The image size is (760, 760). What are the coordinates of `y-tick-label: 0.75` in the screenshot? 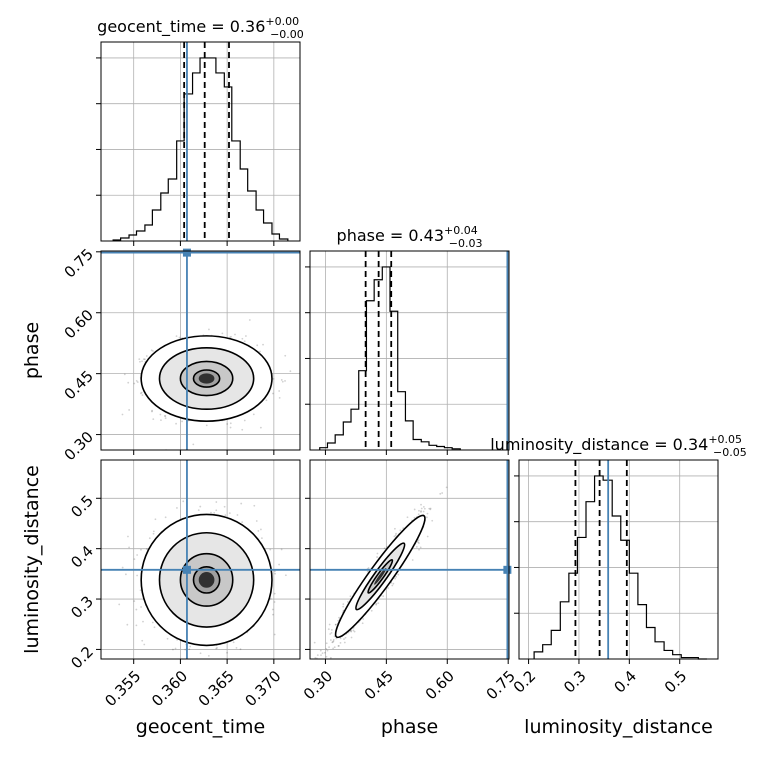 It's located at (79, 263).